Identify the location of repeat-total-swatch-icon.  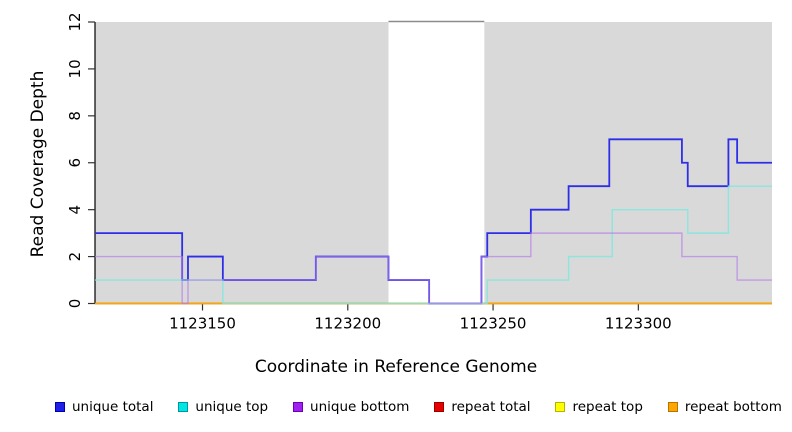
(439, 407).